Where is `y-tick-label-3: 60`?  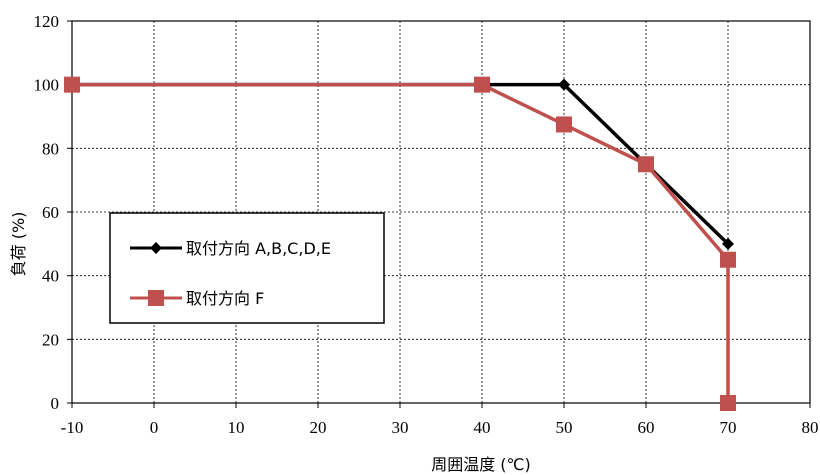 y-tick-label-3: 60 is located at coordinates (50, 212).